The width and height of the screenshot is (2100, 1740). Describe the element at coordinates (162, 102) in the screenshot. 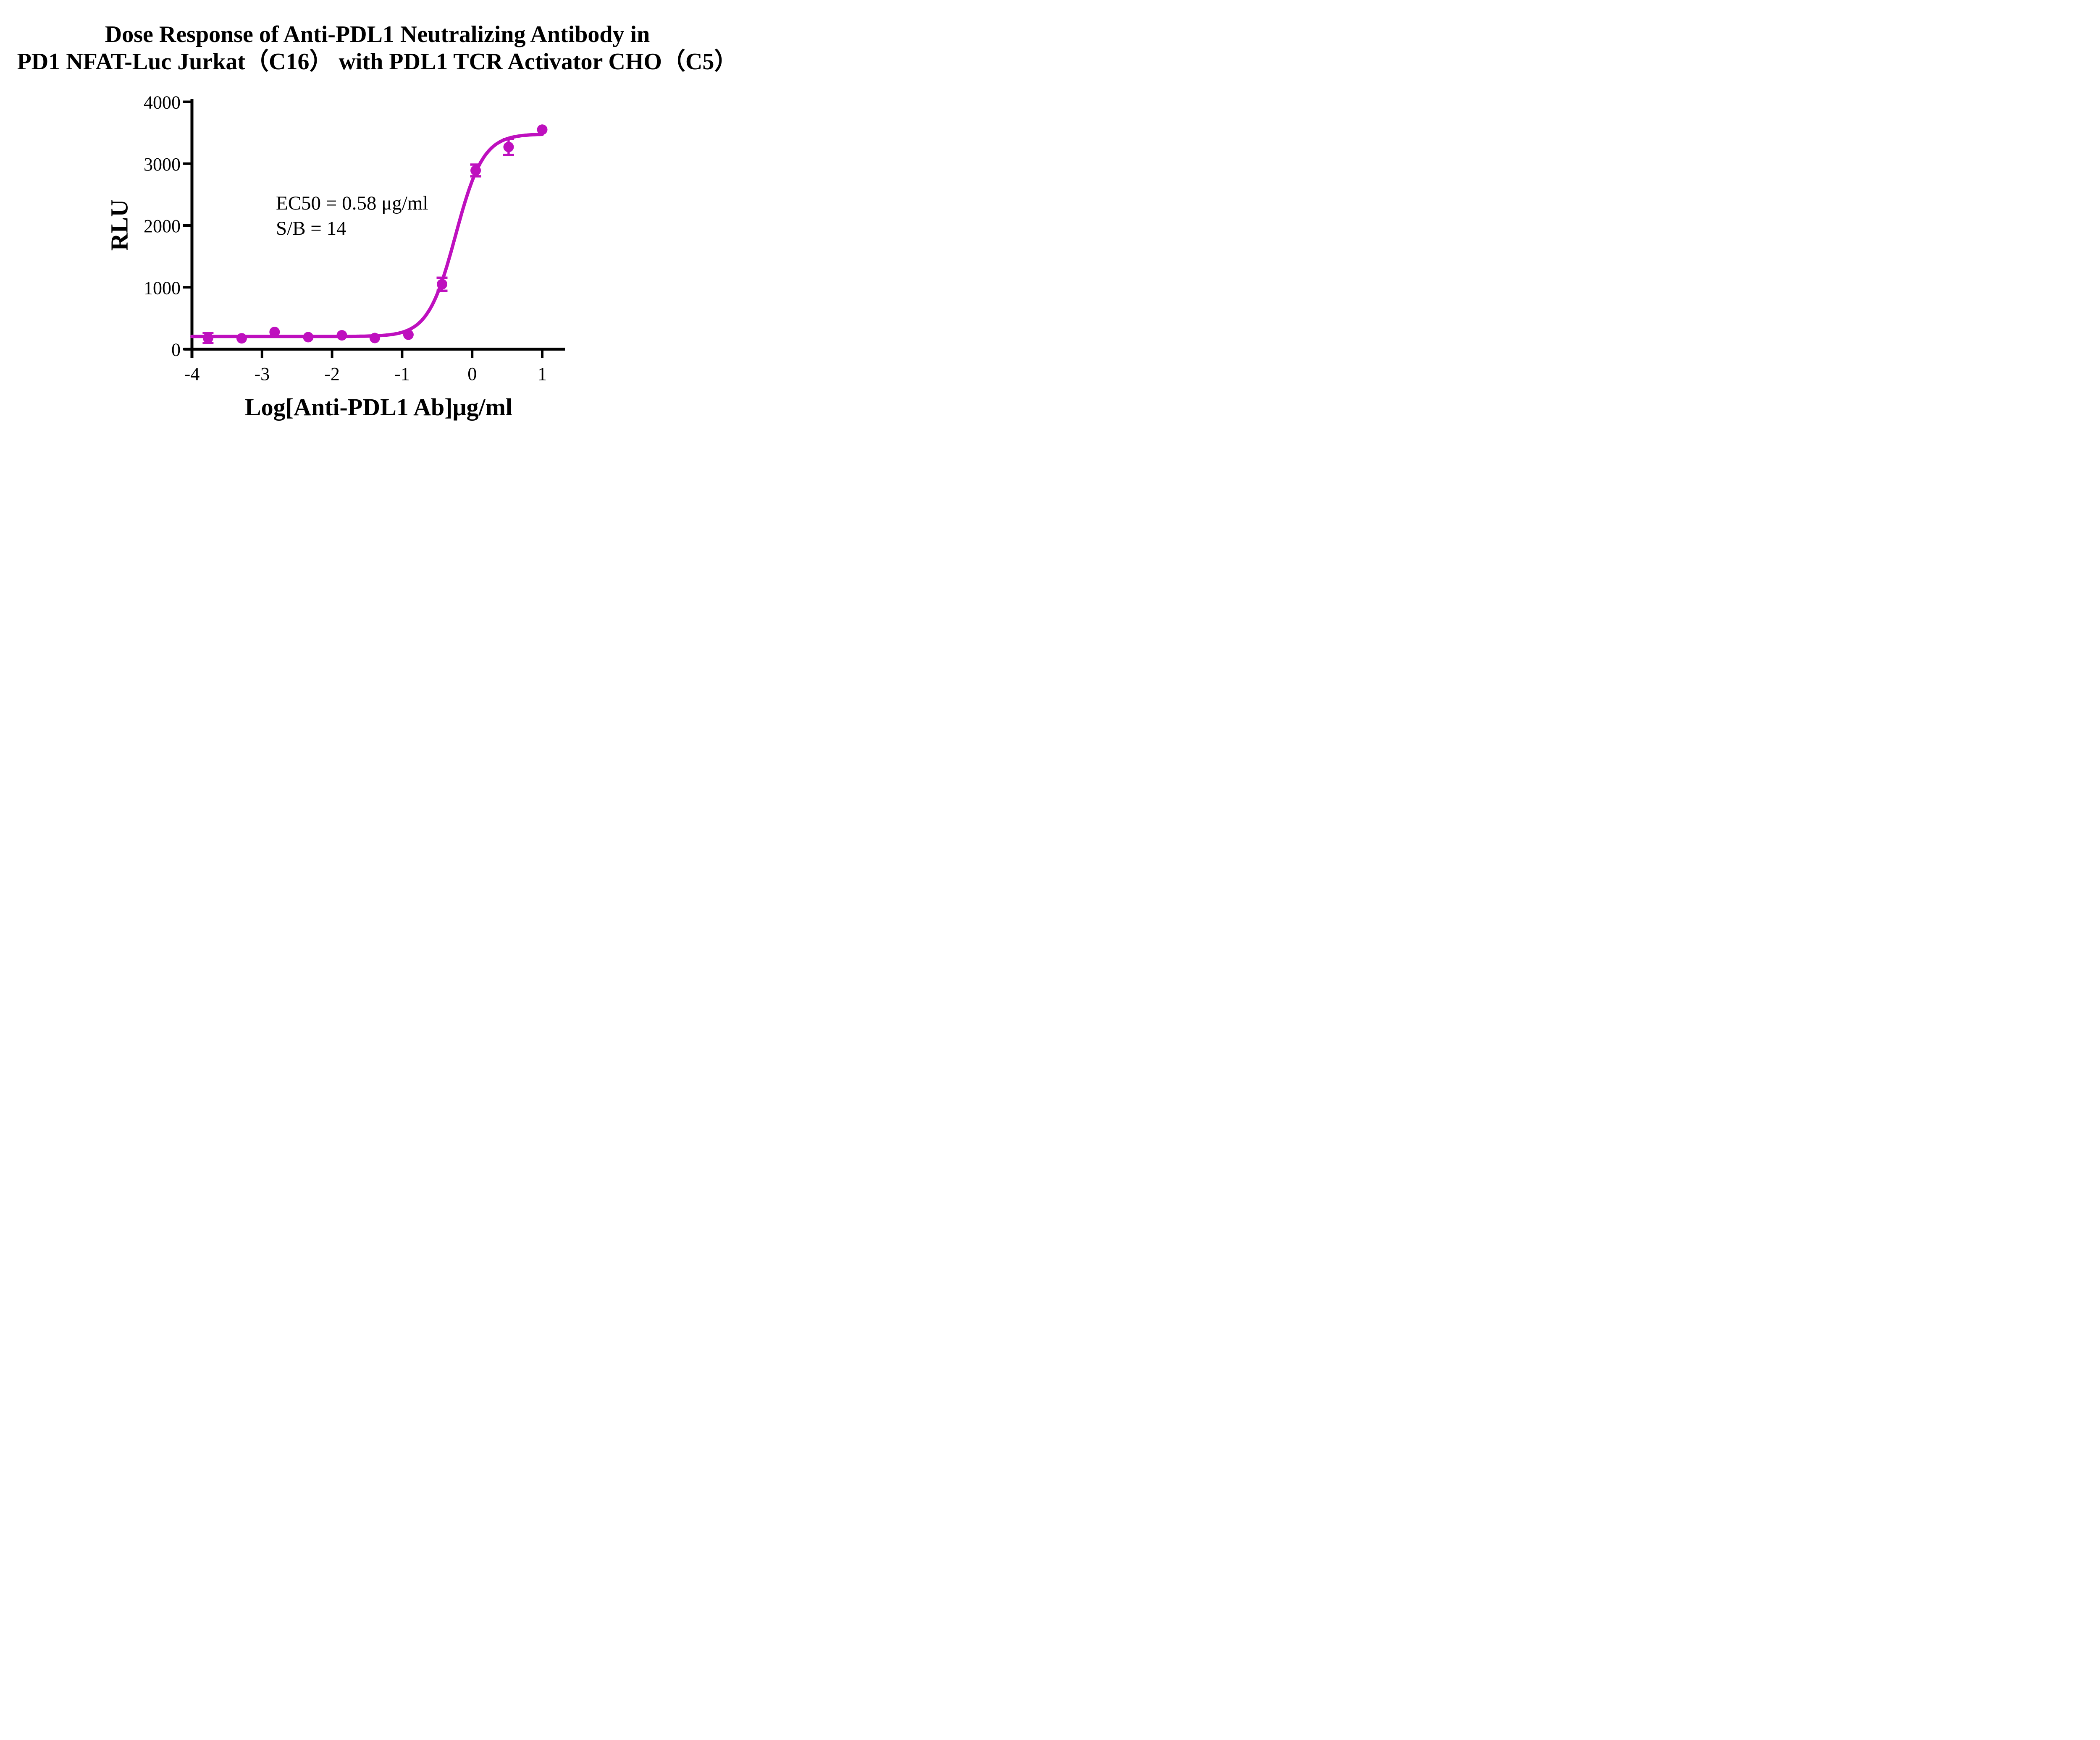

I see `y-tick-label: 4000` at that location.